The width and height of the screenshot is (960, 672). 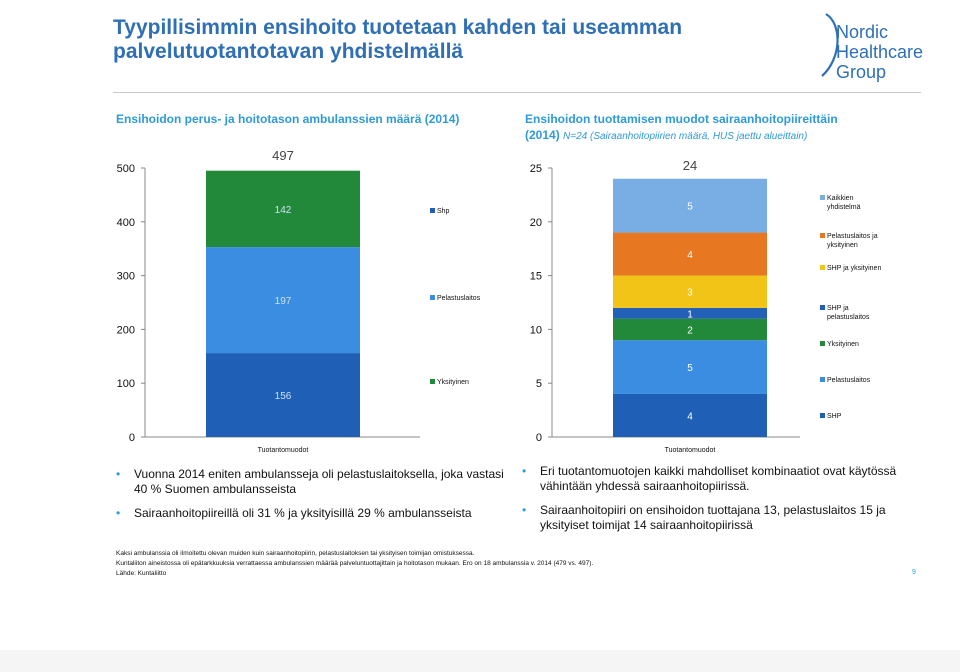 What do you see at coordinates (830, 45) in the screenshot?
I see `logo-arc-icon` at bounding box center [830, 45].